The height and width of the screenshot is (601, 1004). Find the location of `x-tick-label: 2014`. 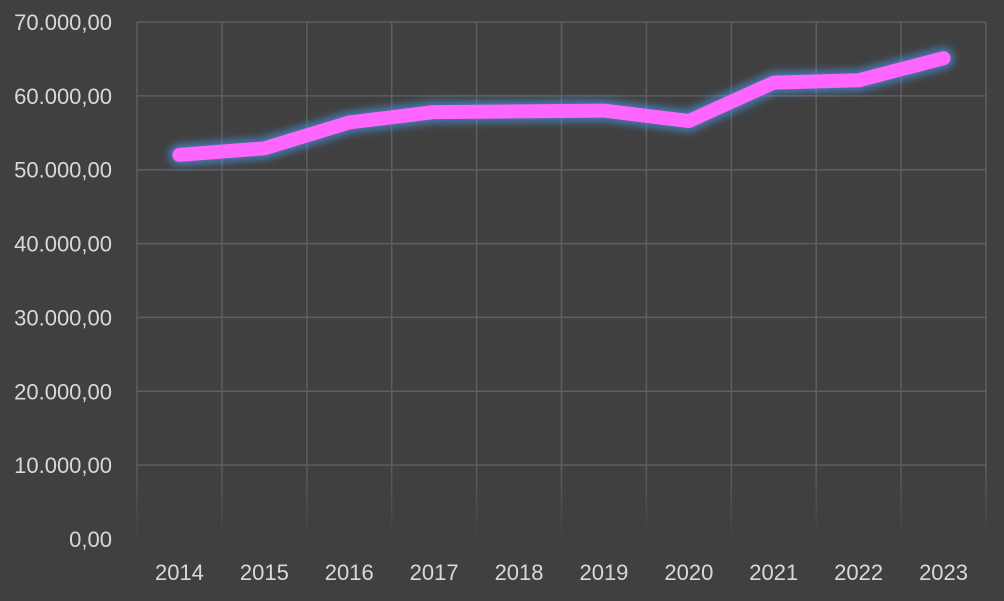

x-tick-label: 2014 is located at coordinates (179, 572).